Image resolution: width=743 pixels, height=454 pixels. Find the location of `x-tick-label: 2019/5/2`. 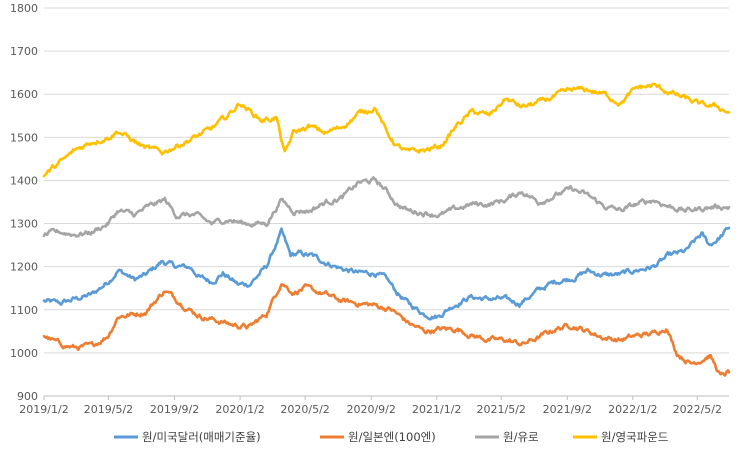

x-tick-label: 2019/5/2 is located at coordinates (108, 409).